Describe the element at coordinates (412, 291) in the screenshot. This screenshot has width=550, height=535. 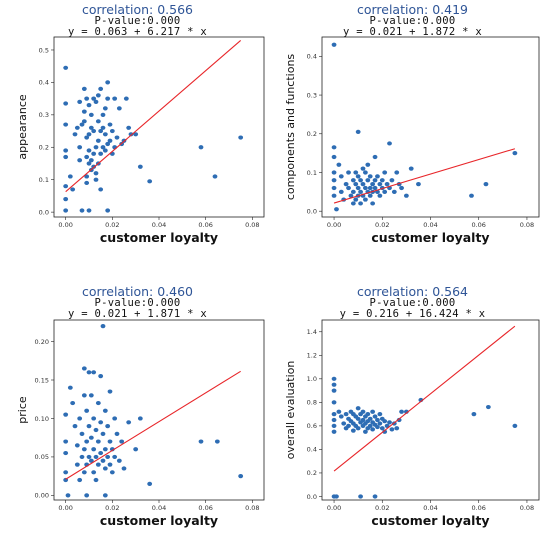
I see `chart-4-title: correlation: 0.564` at that location.